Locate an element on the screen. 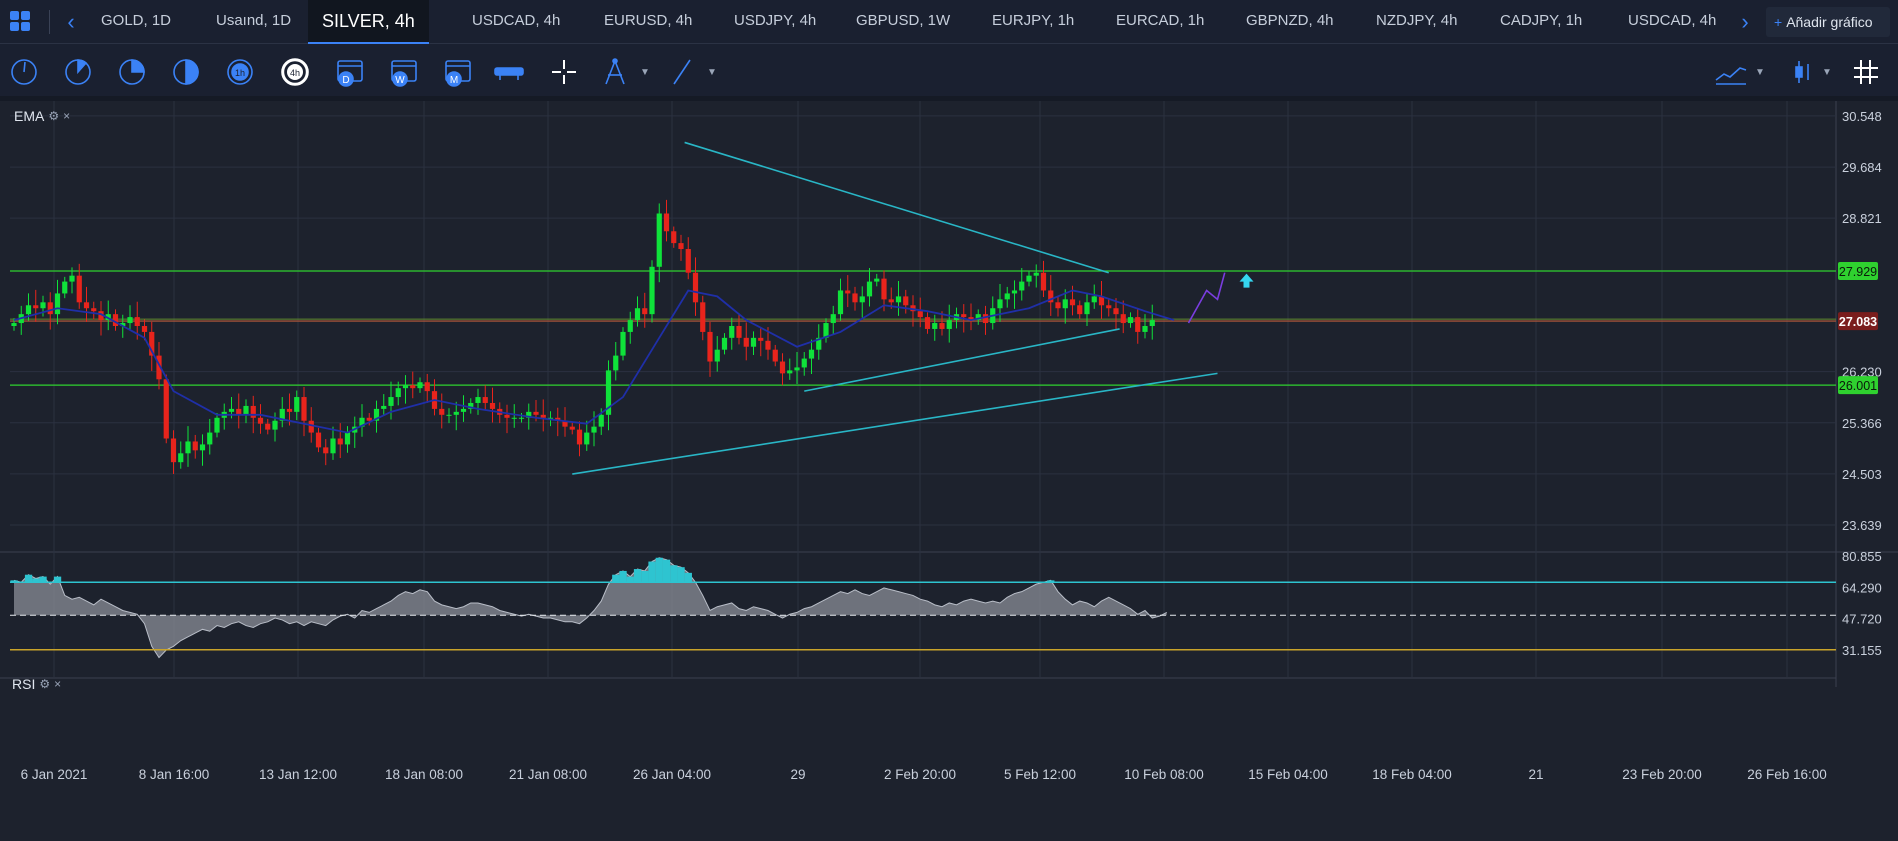  time-tick-label: 10 Feb 08:00 is located at coordinates (1164, 774).